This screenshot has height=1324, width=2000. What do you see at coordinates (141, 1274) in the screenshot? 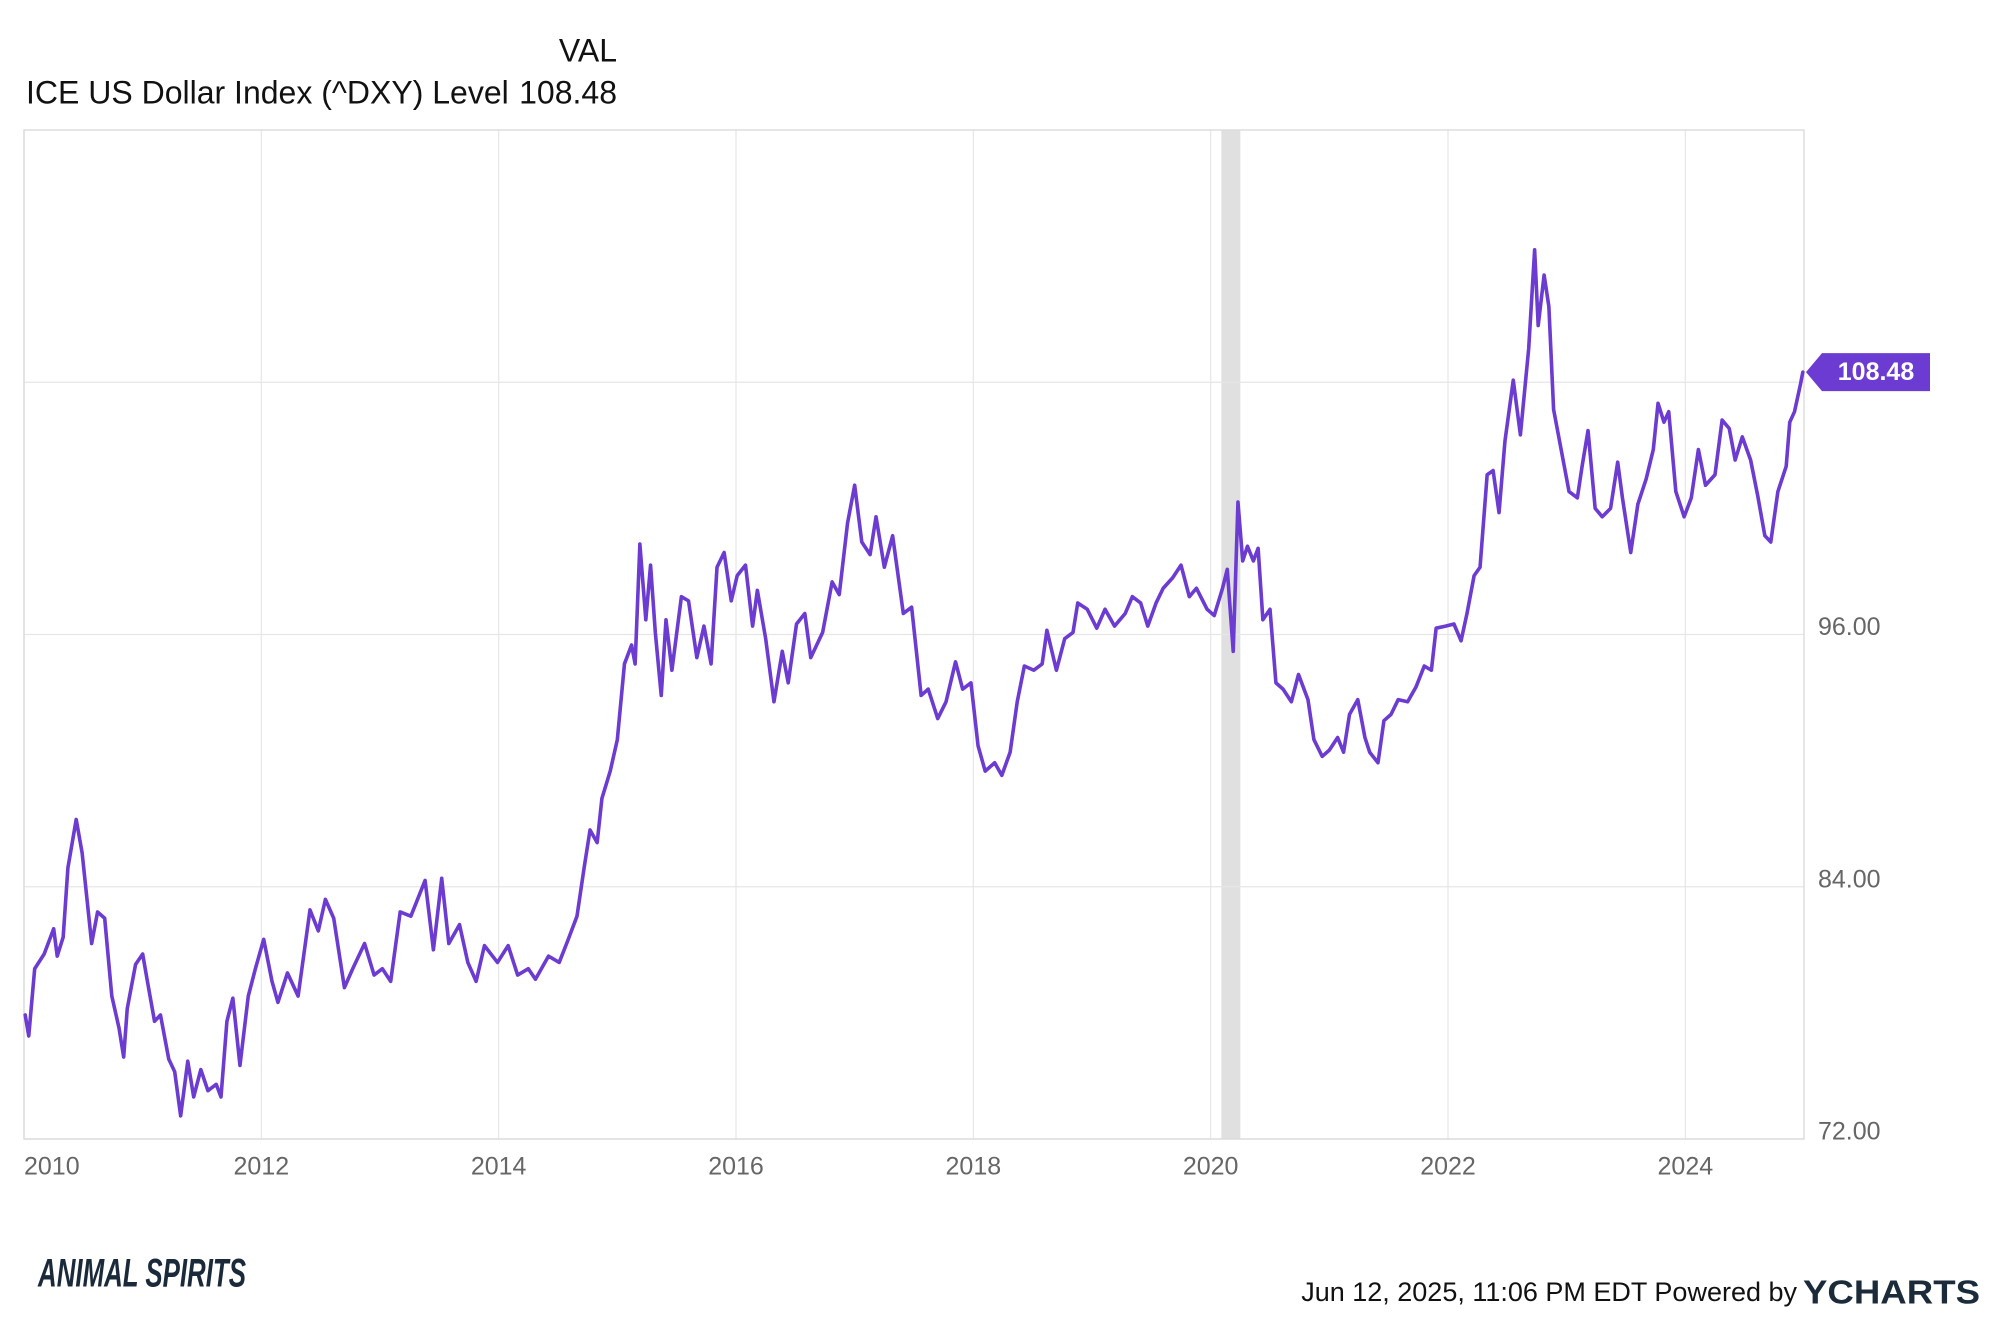
I see `animal-spirits-logo: ANIMAL SPIRITS` at bounding box center [141, 1274].